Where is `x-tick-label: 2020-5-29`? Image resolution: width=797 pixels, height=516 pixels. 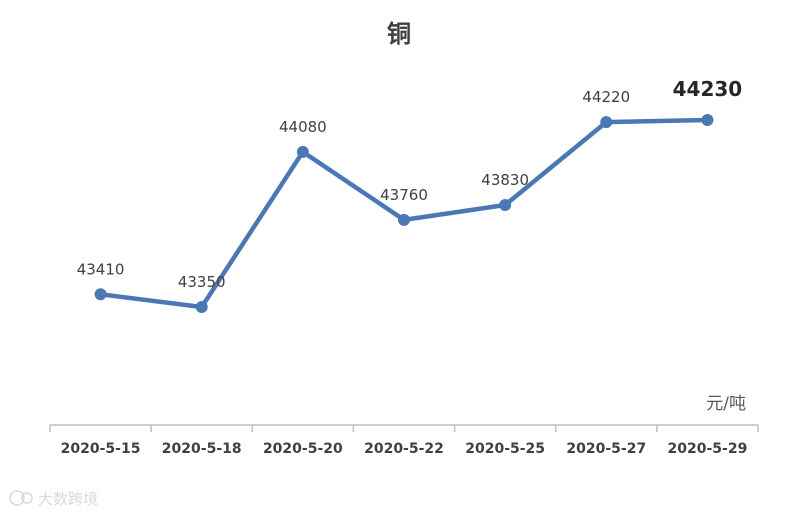
x-tick-label: 2020-5-29 is located at coordinates (708, 449).